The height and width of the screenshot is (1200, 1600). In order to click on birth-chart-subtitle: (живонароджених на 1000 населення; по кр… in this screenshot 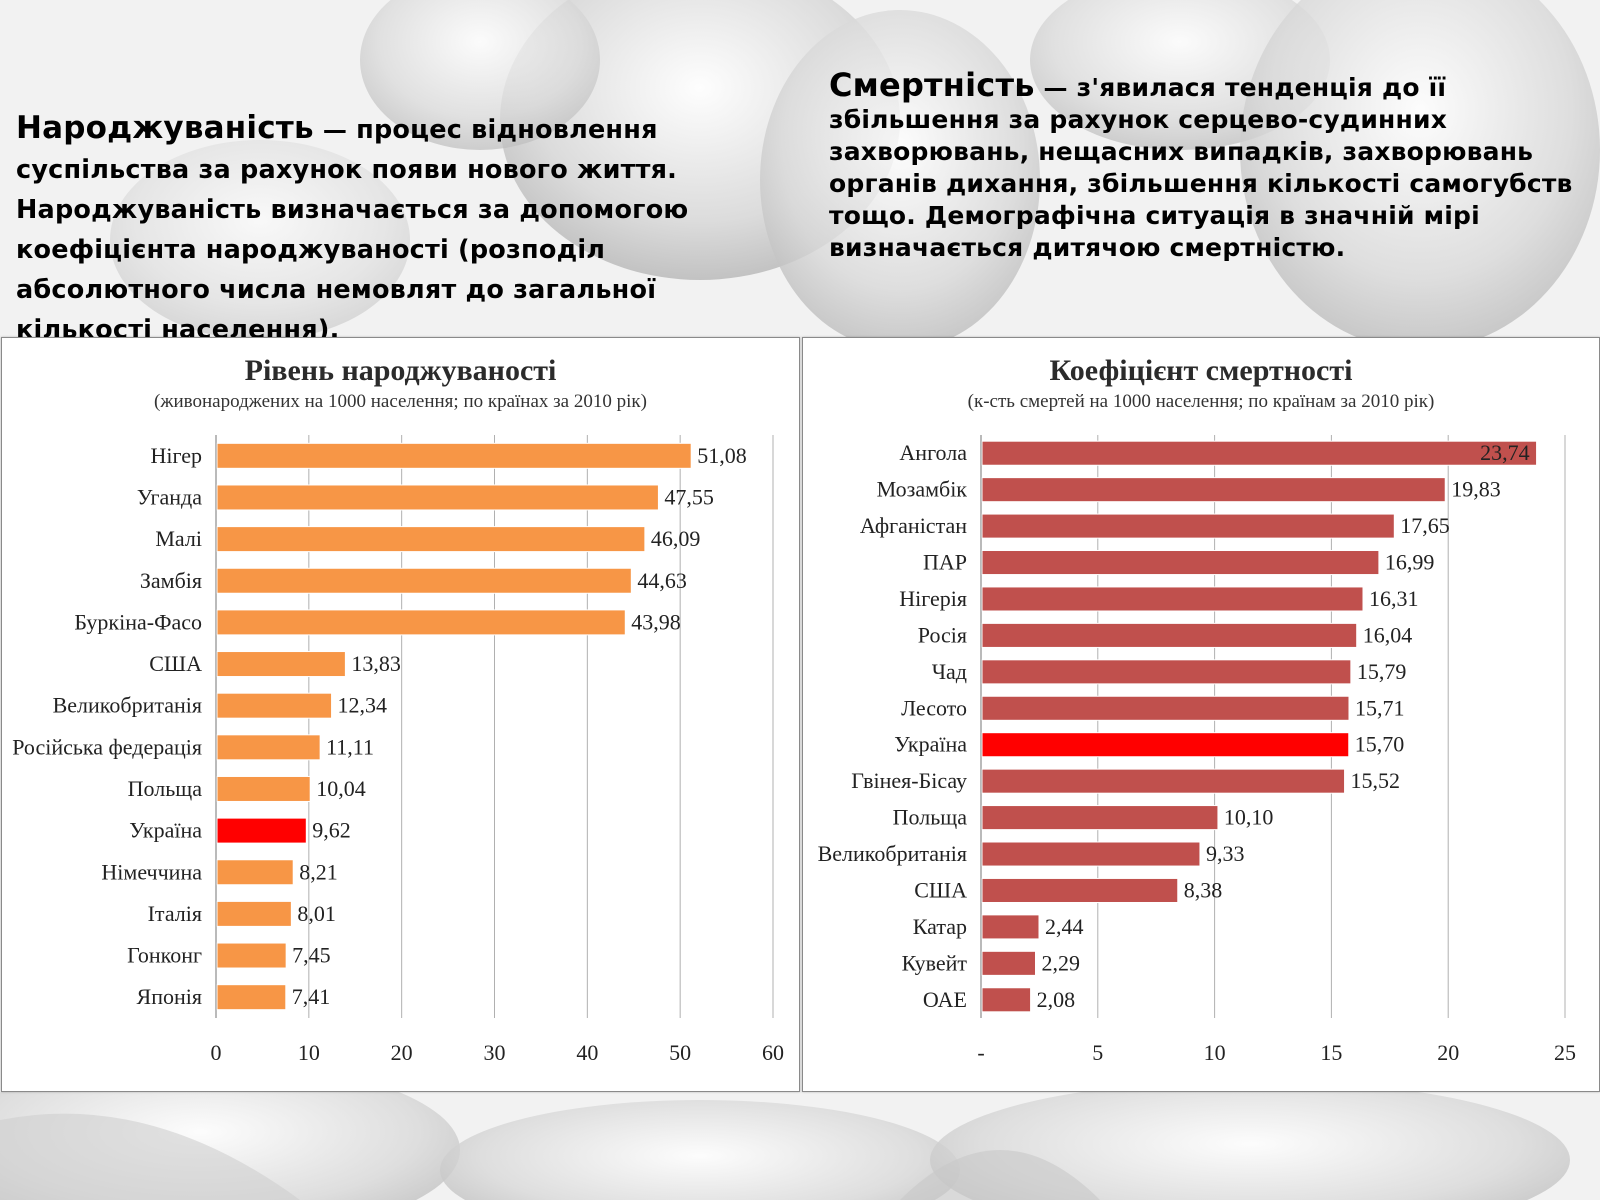, I will do `click(400, 401)`.